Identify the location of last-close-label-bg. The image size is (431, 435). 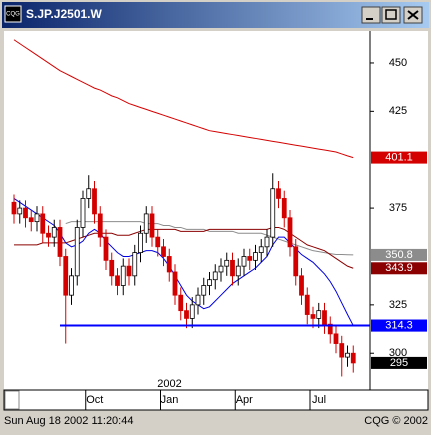
(399, 362).